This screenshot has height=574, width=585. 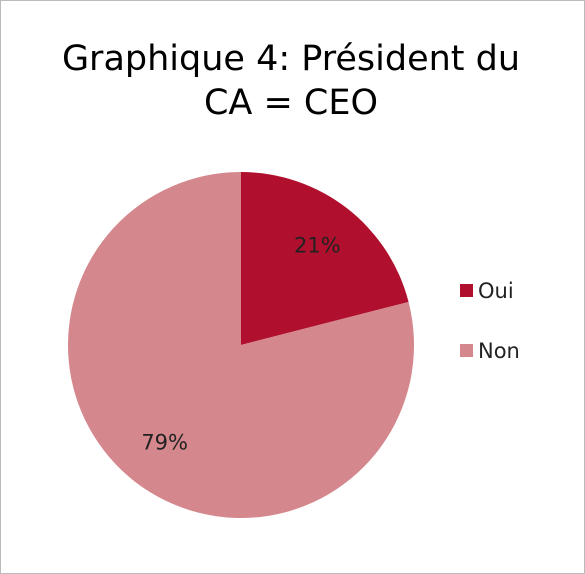 What do you see at coordinates (496, 291) in the screenshot?
I see `legend-label: Oui` at bounding box center [496, 291].